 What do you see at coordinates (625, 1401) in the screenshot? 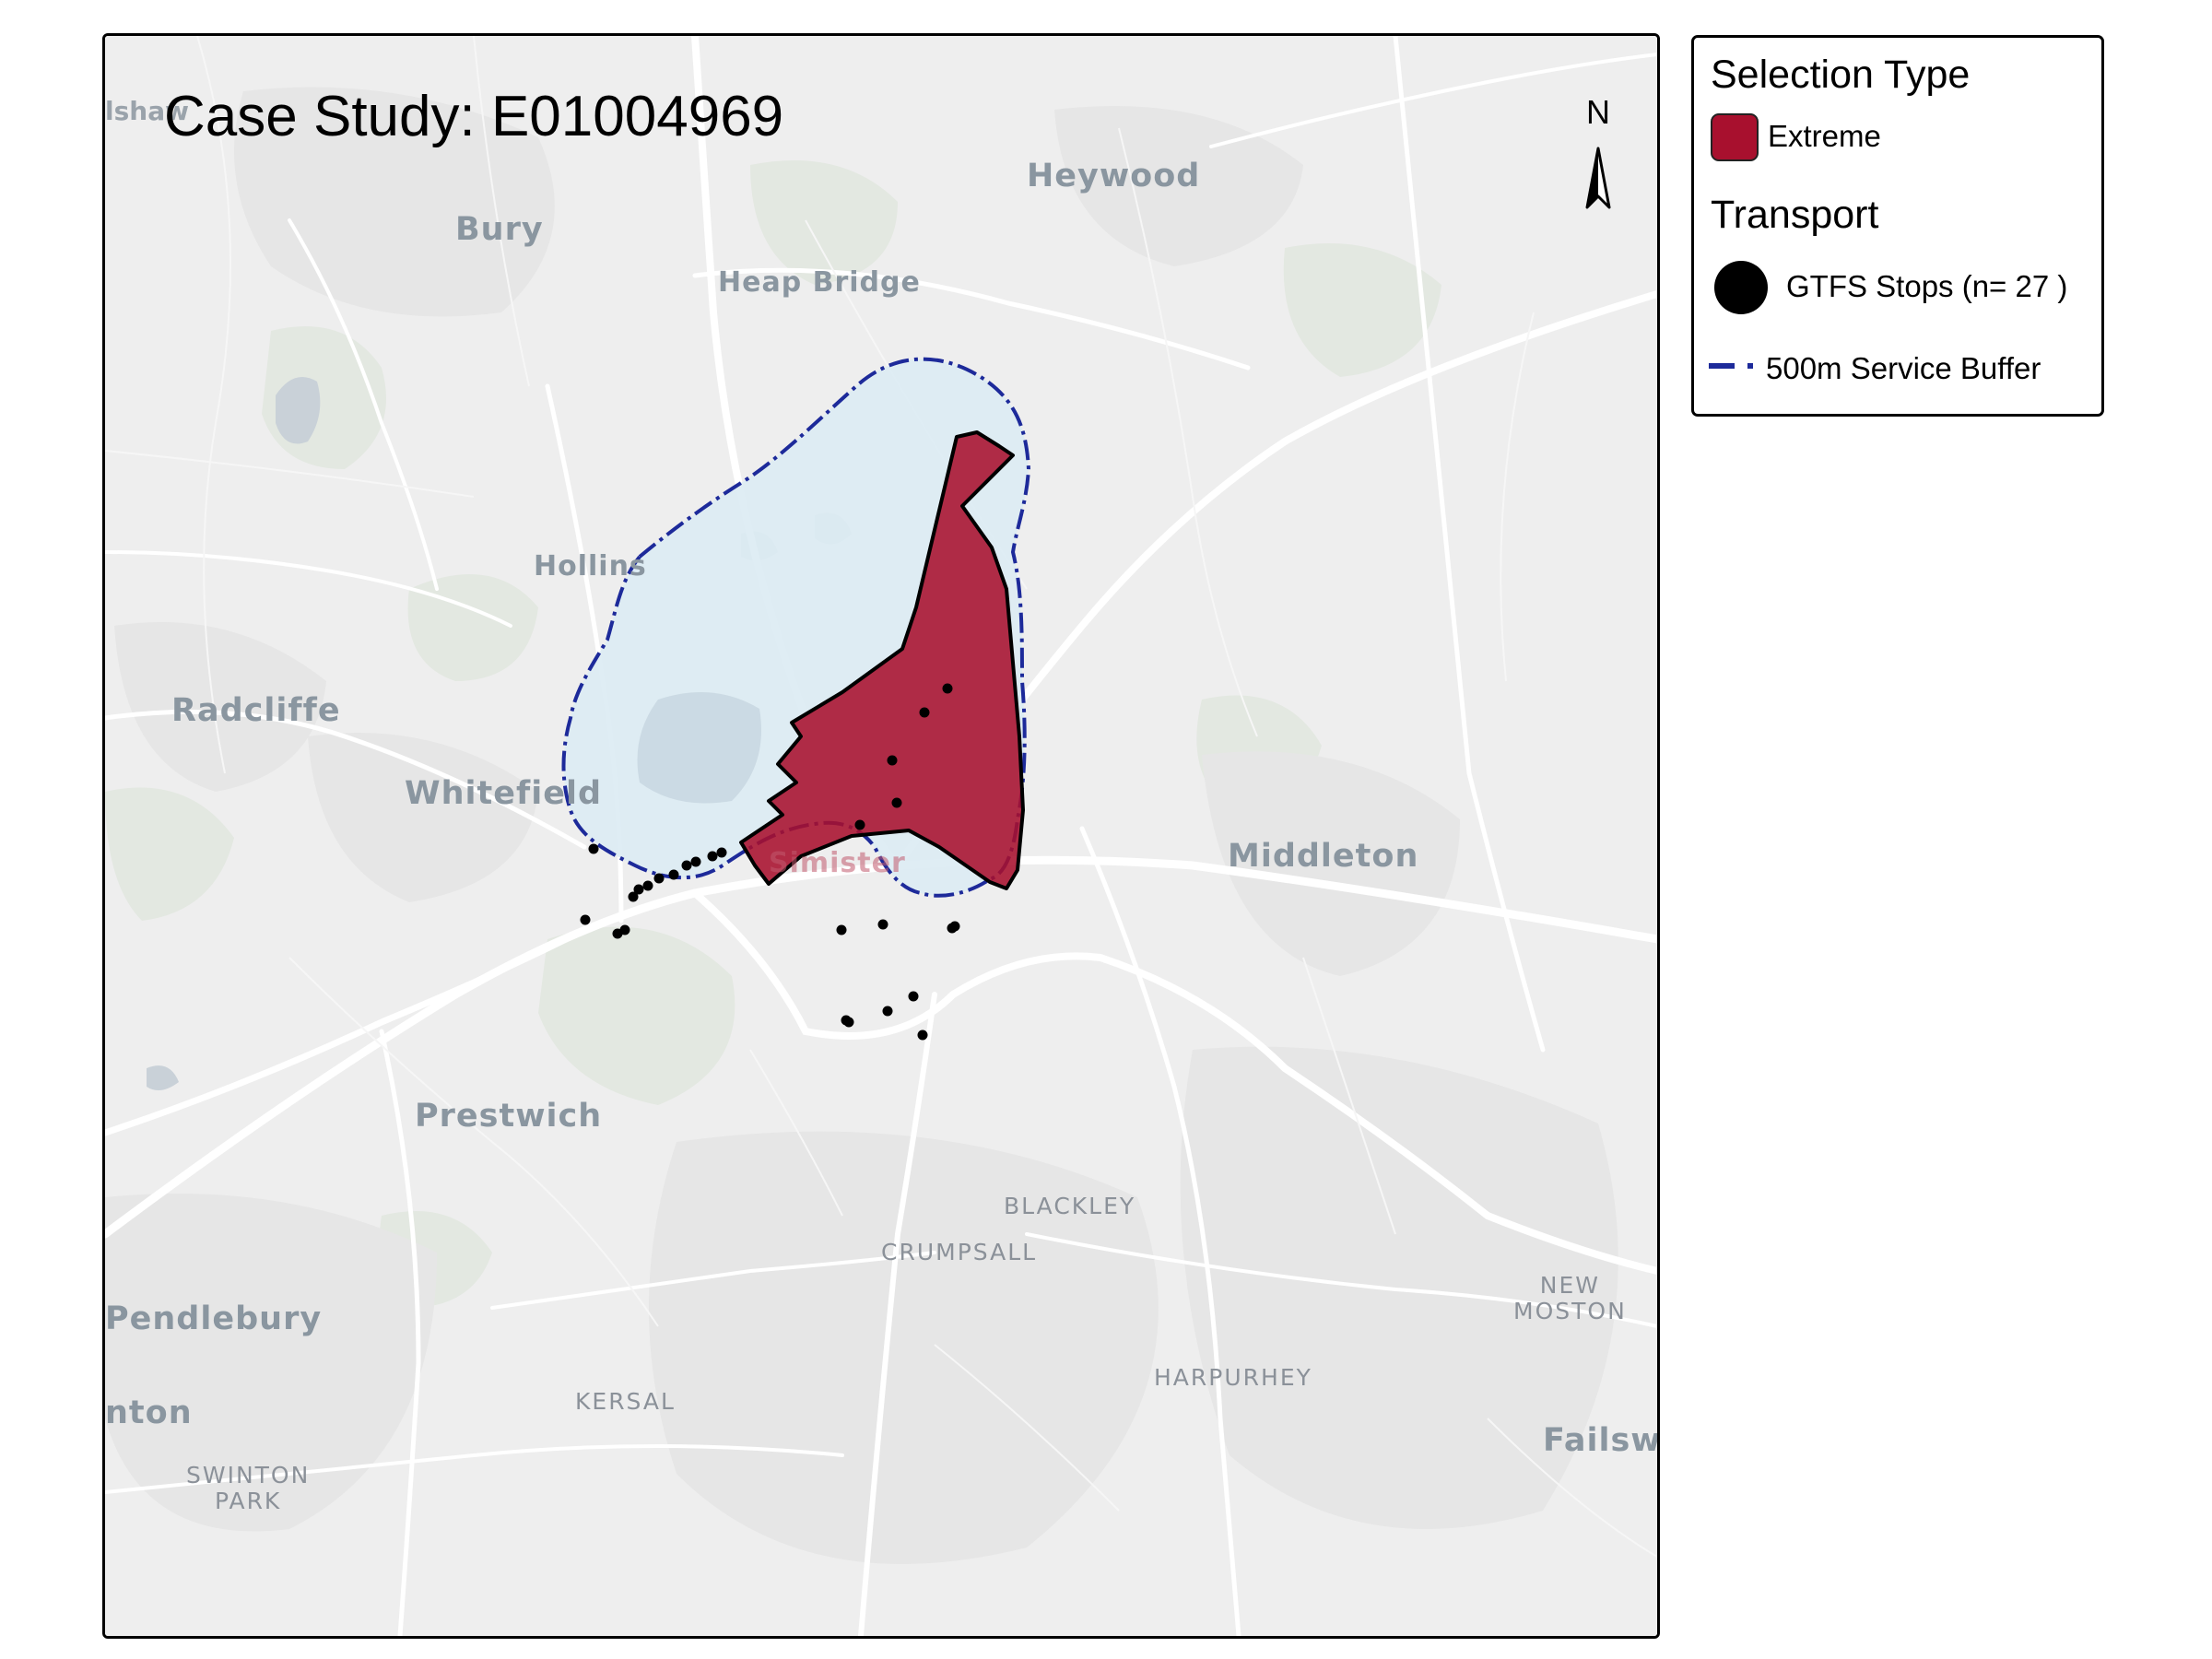
I see `place-label-kersal: KERSAL` at bounding box center [625, 1401].